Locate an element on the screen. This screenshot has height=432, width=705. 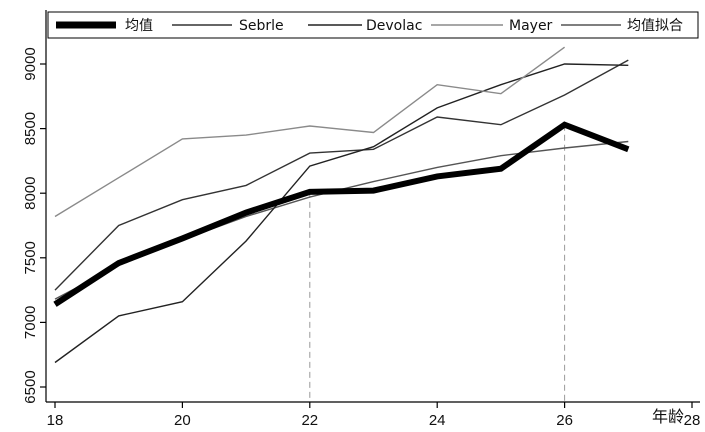
legend-label-4: 均值拟合 is located at coordinates (655, 26).